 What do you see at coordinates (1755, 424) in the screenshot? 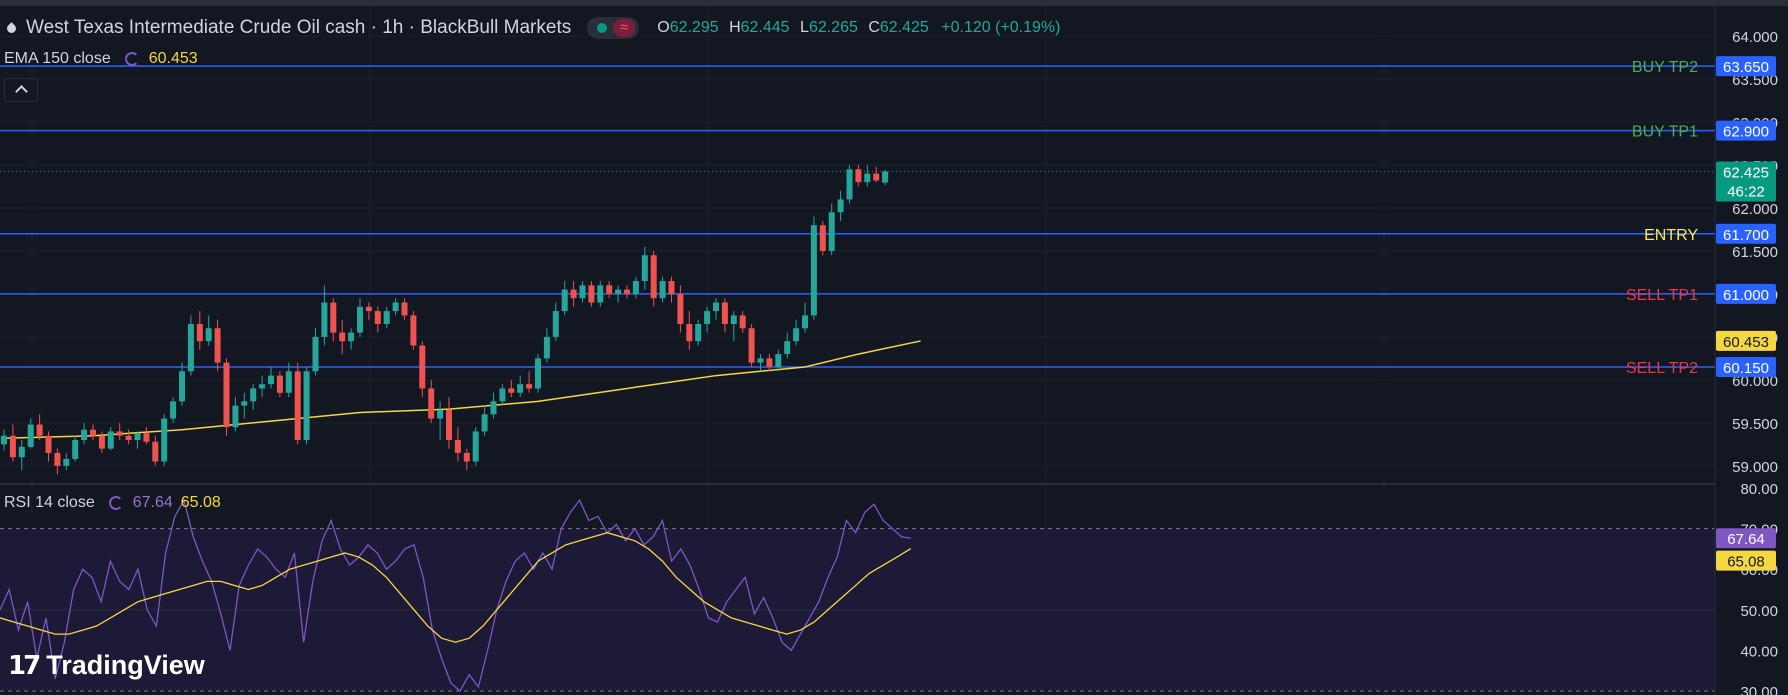
I see `price-tick-label: 59.500` at bounding box center [1755, 424].